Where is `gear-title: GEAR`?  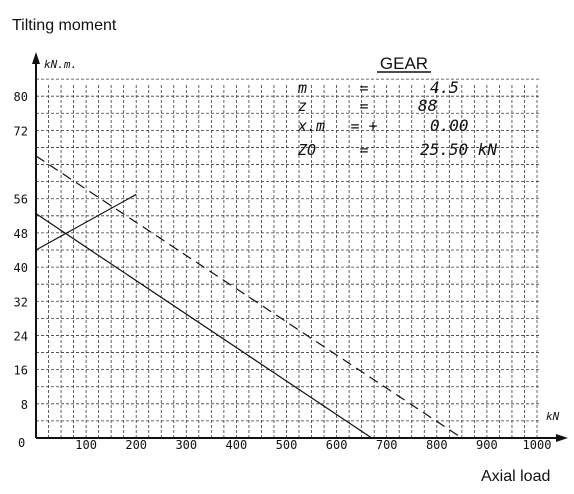
gear-title: GEAR is located at coordinates (404, 63).